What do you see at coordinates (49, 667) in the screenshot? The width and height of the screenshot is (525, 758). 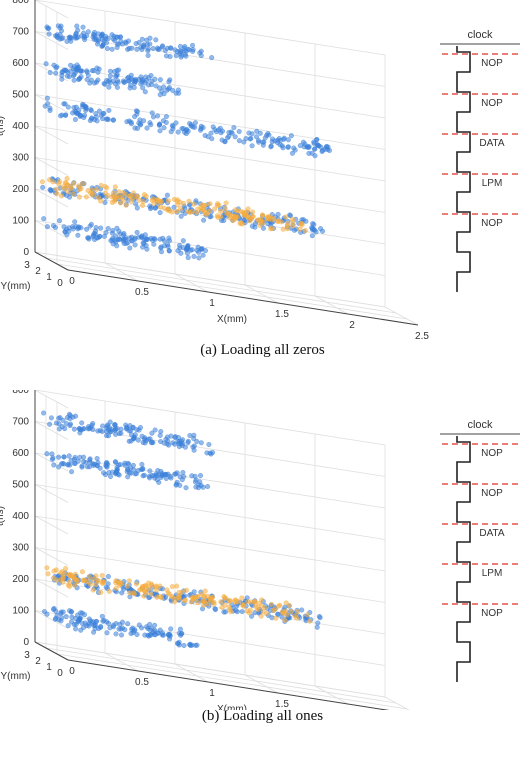 I see `y-tick-label: 1` at bounding box center [49, 667].